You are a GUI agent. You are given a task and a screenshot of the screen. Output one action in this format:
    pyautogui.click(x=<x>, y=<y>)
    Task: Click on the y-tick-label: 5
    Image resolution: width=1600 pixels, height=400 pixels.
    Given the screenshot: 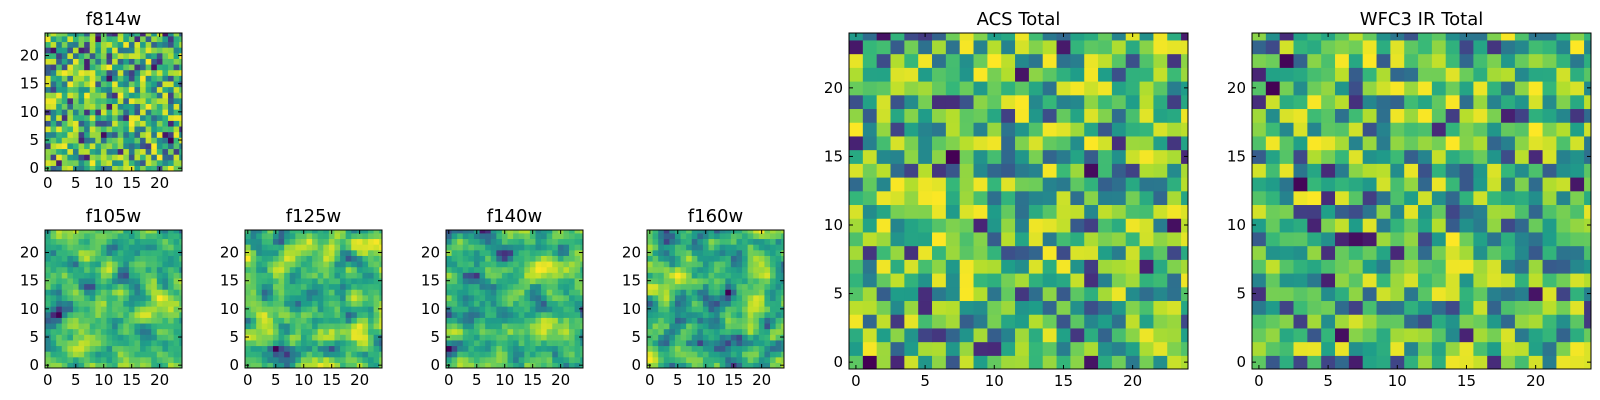 What is the action you would take?
    pyautogui.click(x=1241, y=294)
    